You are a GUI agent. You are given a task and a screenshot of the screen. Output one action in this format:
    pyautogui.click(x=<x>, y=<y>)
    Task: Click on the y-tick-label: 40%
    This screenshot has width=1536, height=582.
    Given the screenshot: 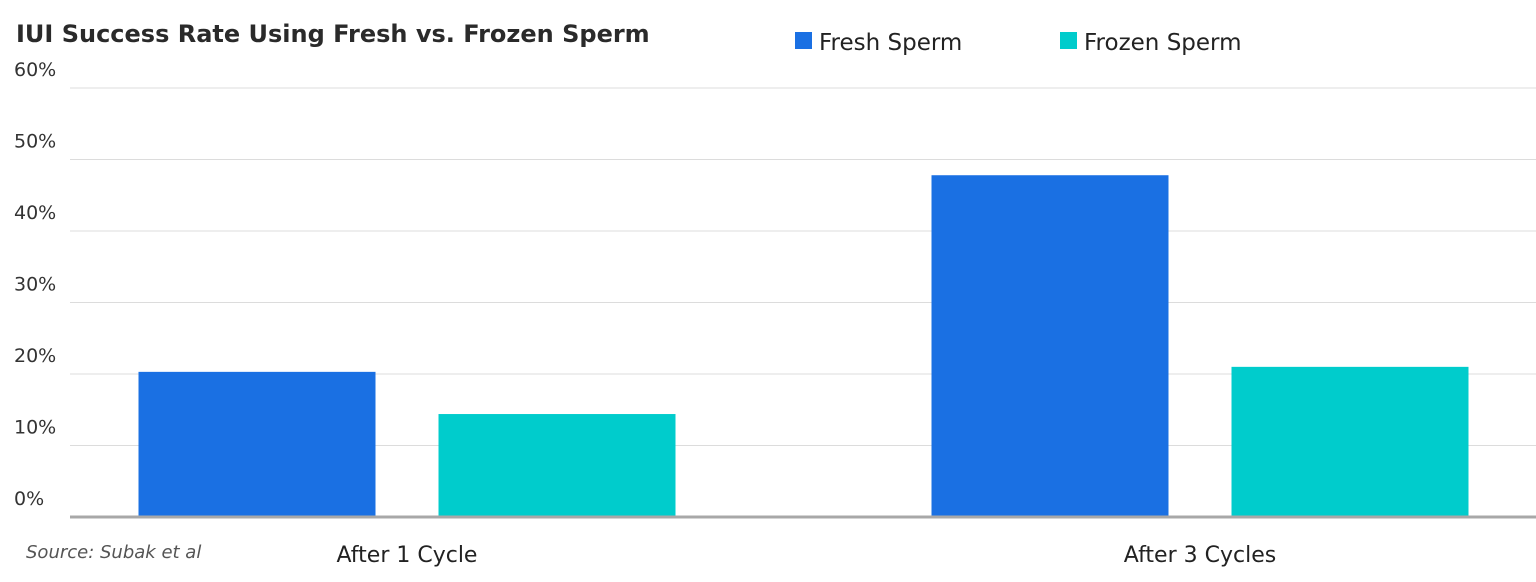 What is the action you would take?
    pyautogui.click(x=35, y=213)
    